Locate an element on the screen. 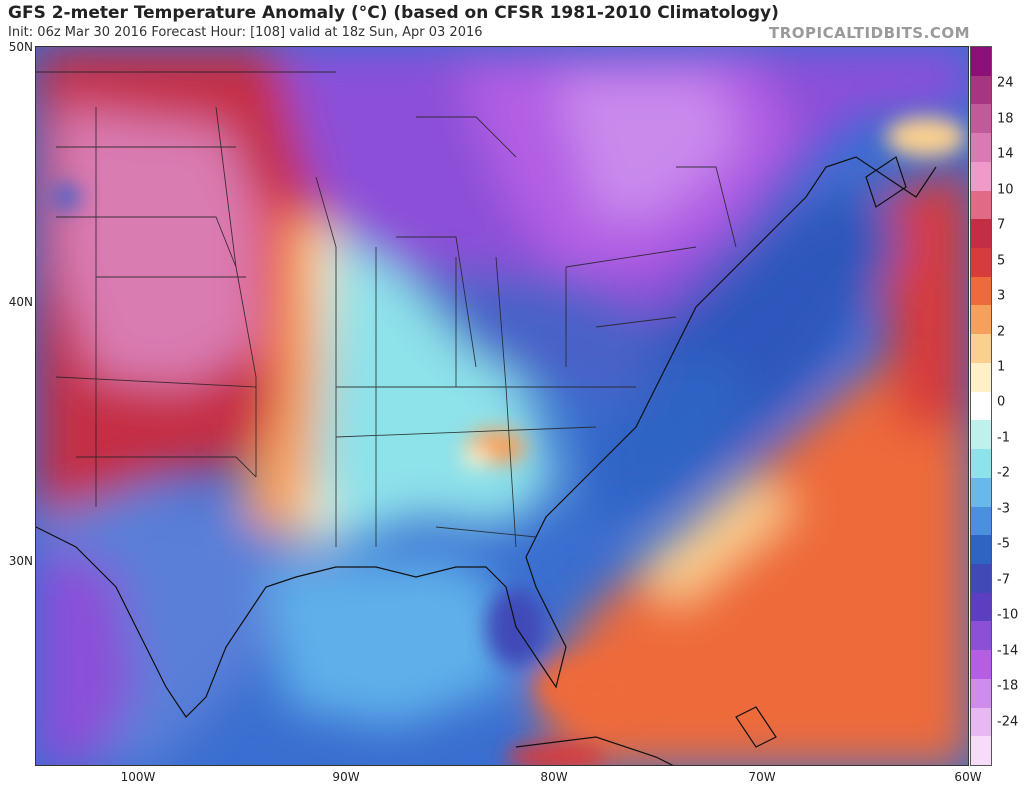 This screenshot has height=786, width=1024. colorbar-label: -14 is located at coordinates (1008, 651).